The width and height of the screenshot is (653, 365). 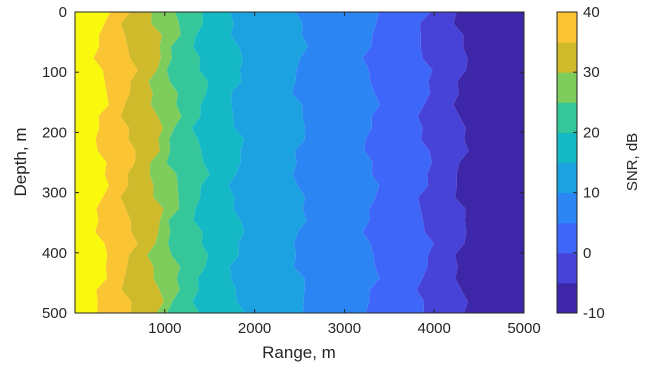 What do you see at coordinates (254, 328) in the screenshot?
I see `x-tick-label: 2000` at bounding box center [254, 328].